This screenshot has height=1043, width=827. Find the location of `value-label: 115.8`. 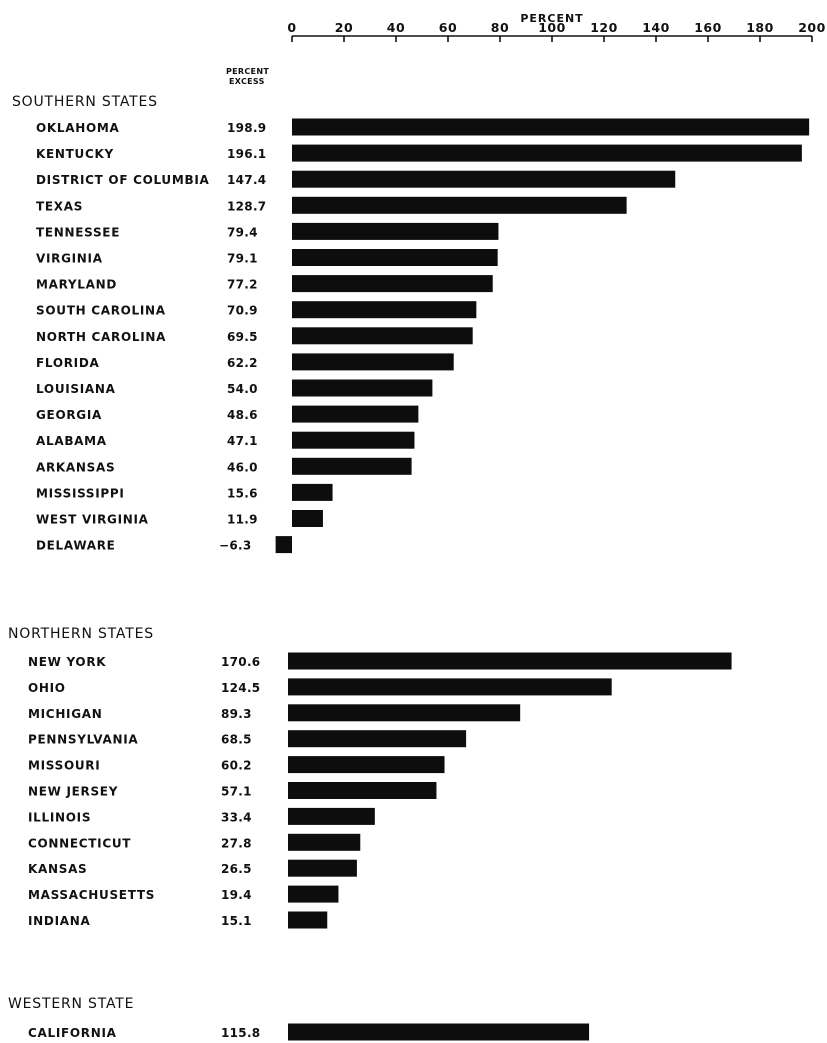

value-label: 115.8 is located at coordinates (240, 1033).